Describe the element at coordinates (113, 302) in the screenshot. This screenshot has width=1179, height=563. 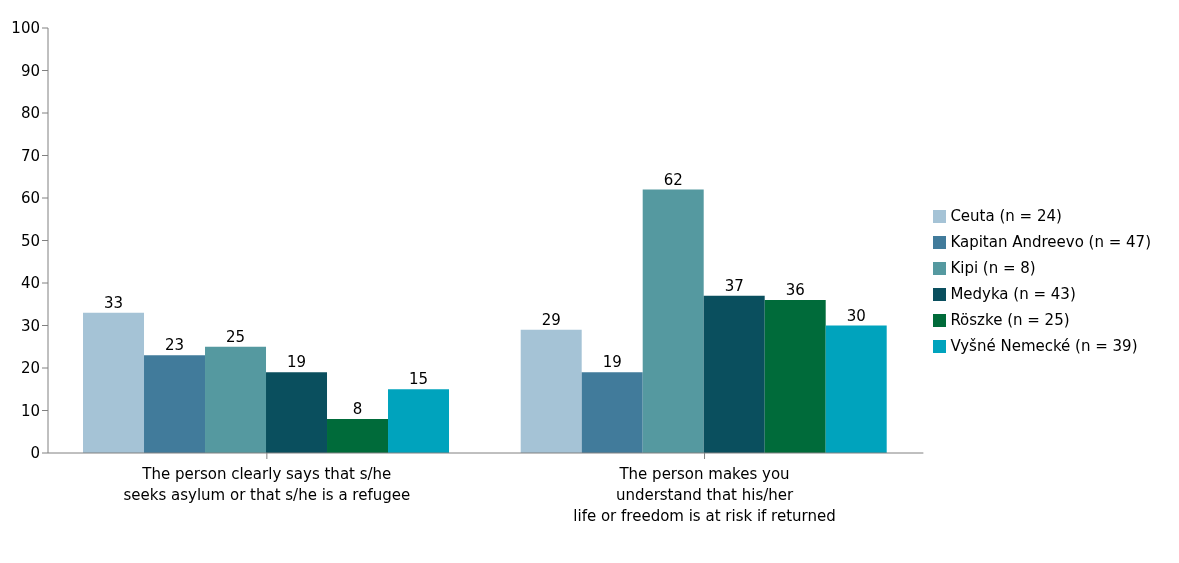
I see `data-label: 33` at that location.